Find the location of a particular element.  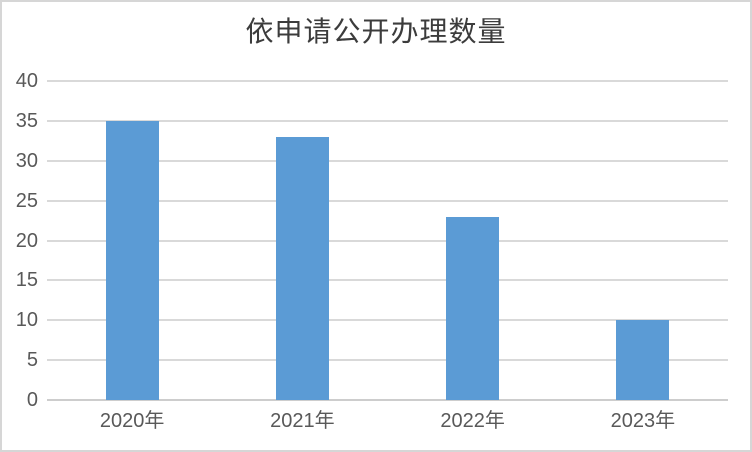

x-axis-category-label: 2020年 is located at coordinates (132, 421).